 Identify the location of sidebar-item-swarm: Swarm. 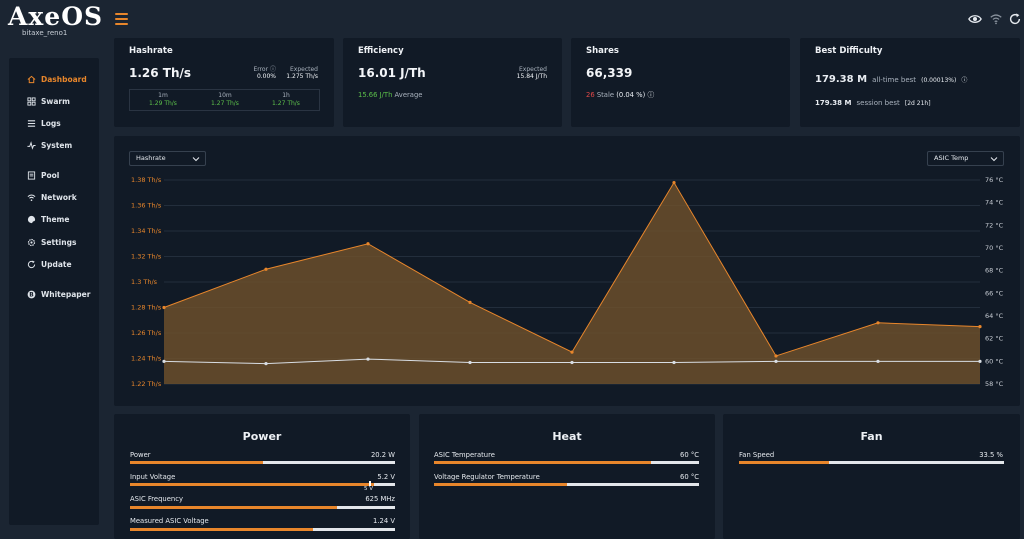
(48, 101).